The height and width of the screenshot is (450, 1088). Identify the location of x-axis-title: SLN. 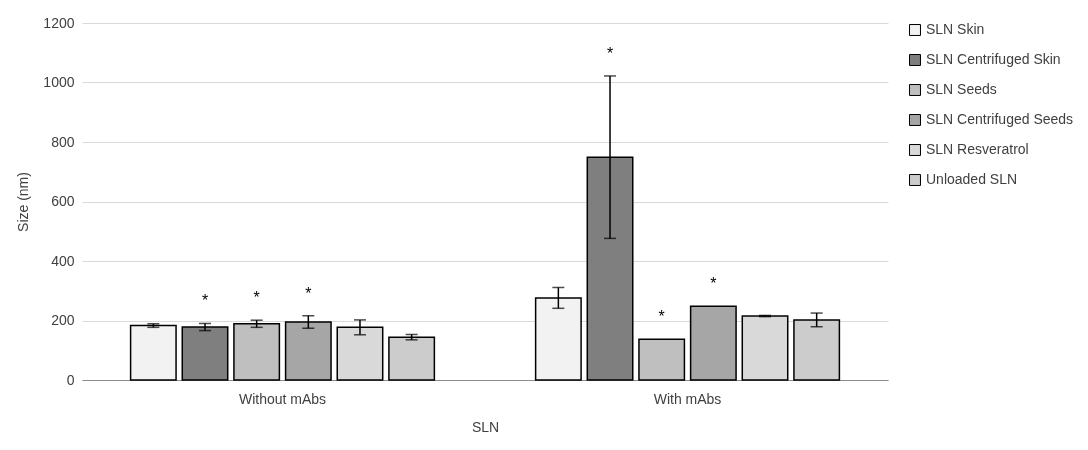
(485, 426).